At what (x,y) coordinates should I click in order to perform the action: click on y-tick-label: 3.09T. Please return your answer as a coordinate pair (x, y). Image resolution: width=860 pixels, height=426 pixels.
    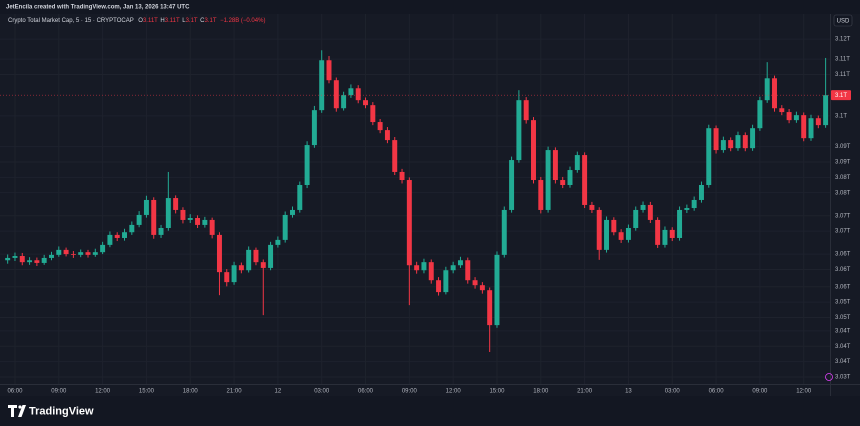
    Looking at the image, I should click on (843, 147).